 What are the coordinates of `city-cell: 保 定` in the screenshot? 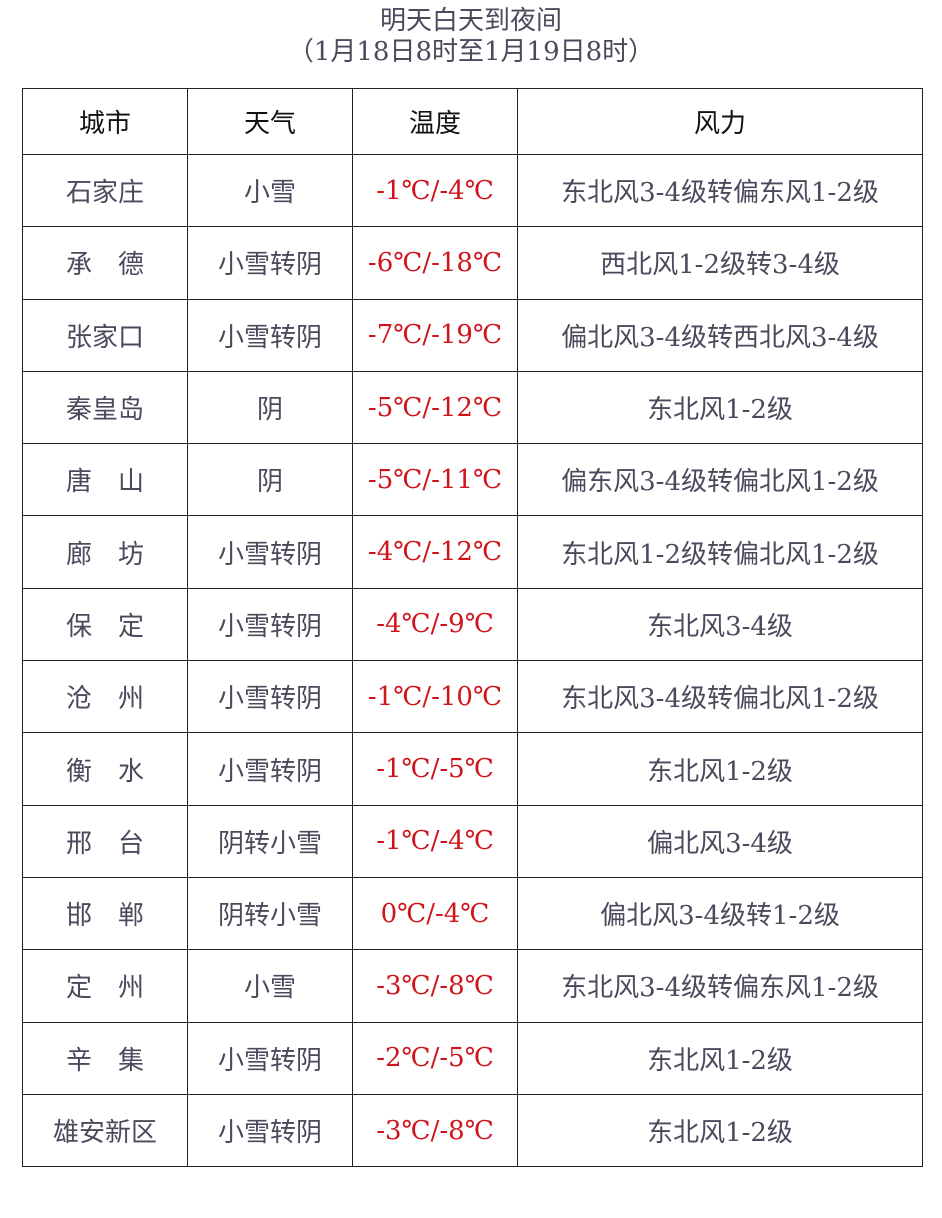 It's located at (105, 624).